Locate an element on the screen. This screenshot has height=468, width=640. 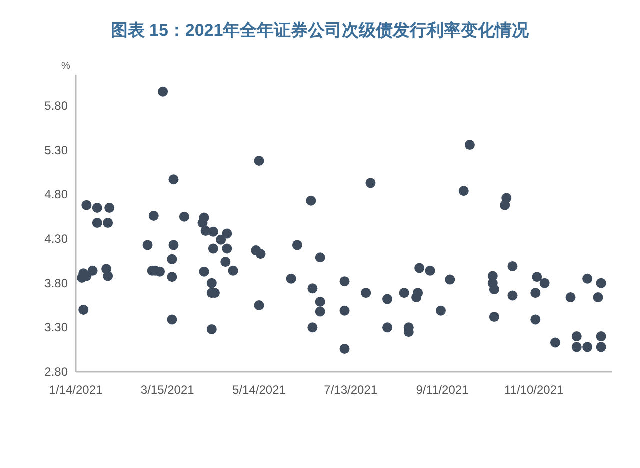
y-axis-title: % is located at coordinates (66, 66).